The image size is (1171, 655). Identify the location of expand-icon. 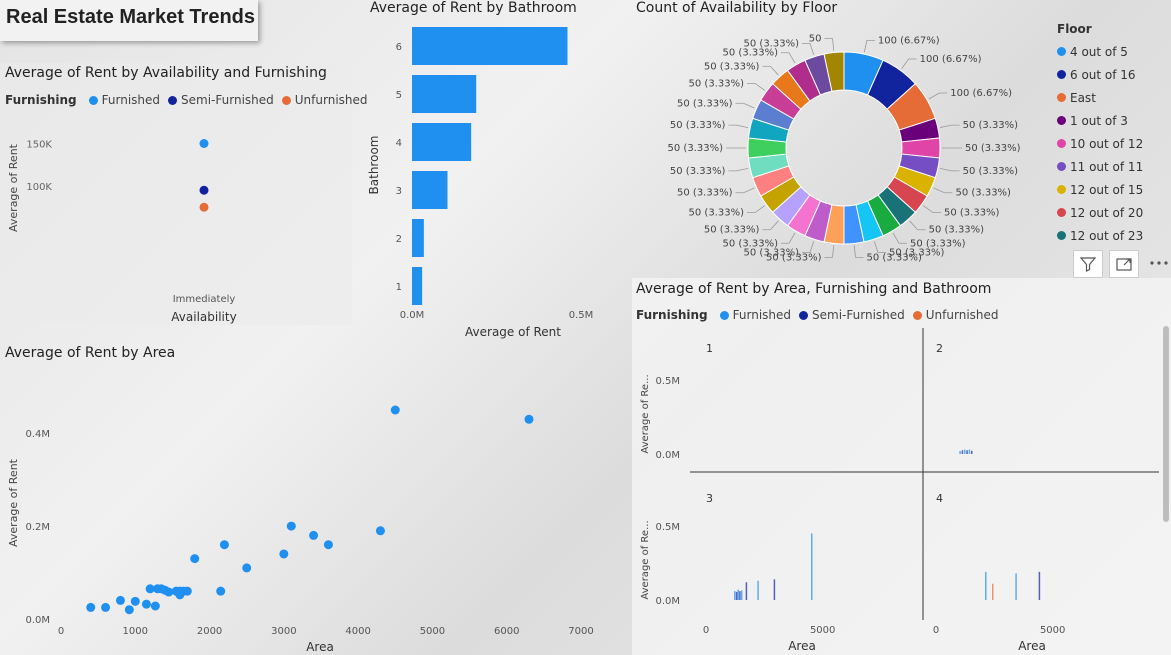
(1124, 264).